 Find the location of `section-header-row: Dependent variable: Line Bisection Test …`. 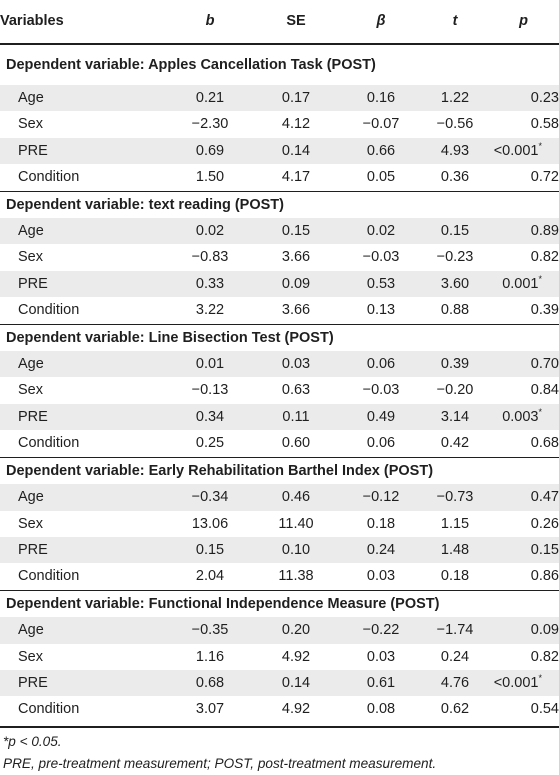

section-header-row: Dependent variable: Line Bisection Test … is located at coordinates (279, 337).